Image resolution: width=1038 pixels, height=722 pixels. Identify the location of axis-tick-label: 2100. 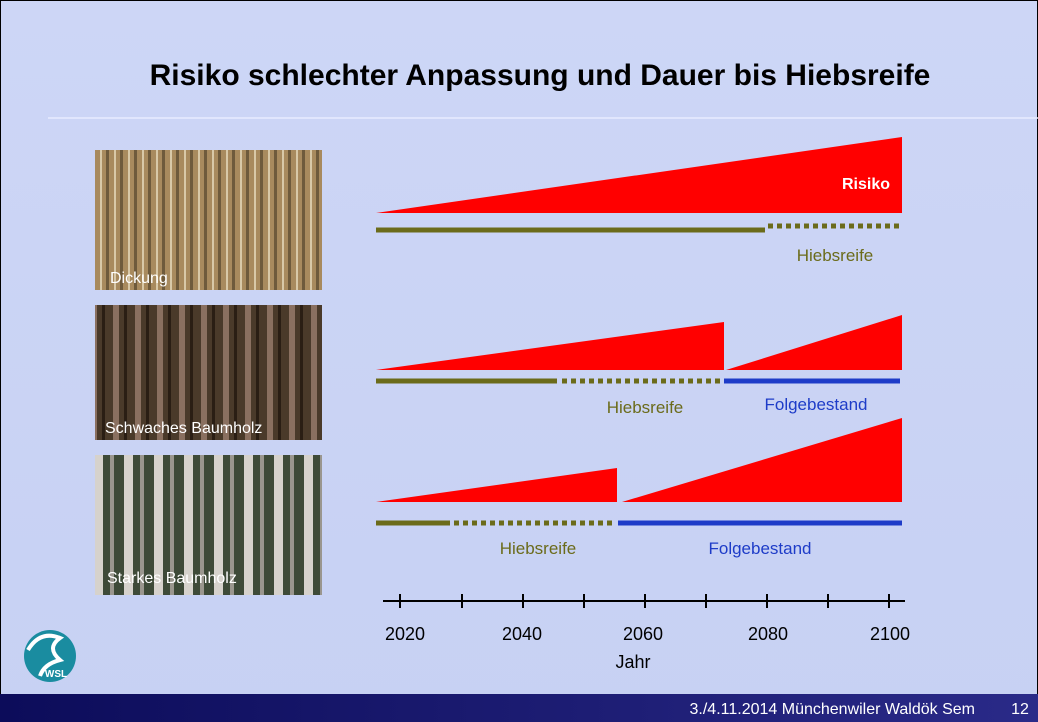
(890, 634).